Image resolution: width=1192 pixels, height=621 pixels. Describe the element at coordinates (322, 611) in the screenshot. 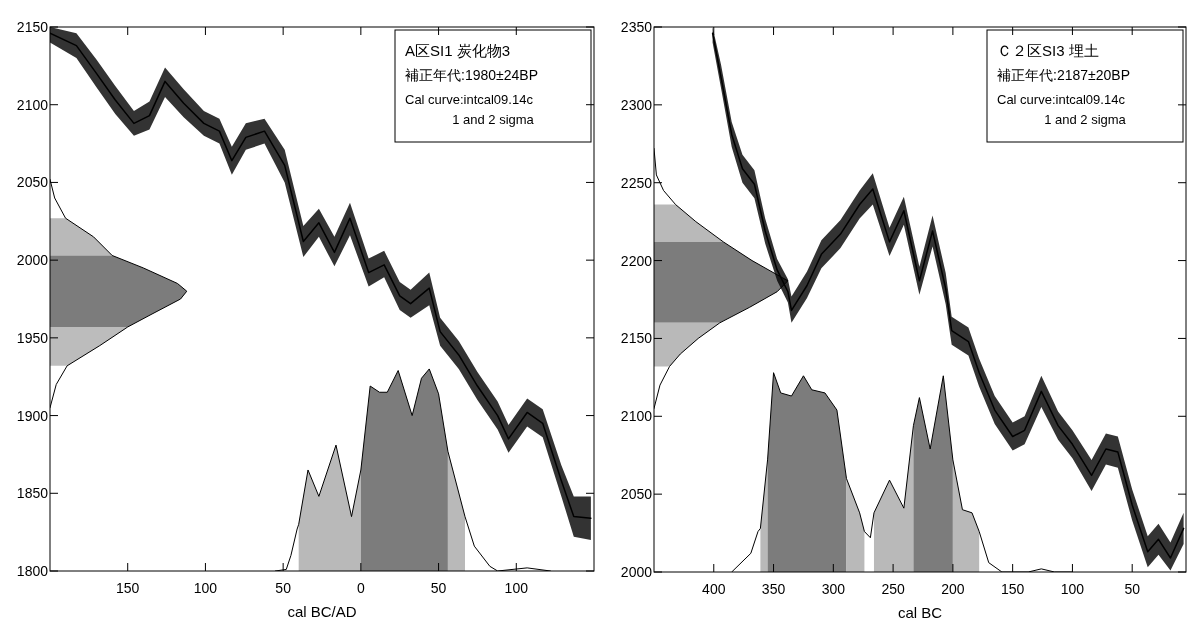

I see `x-axis-title: cal BC/AD` at that location.